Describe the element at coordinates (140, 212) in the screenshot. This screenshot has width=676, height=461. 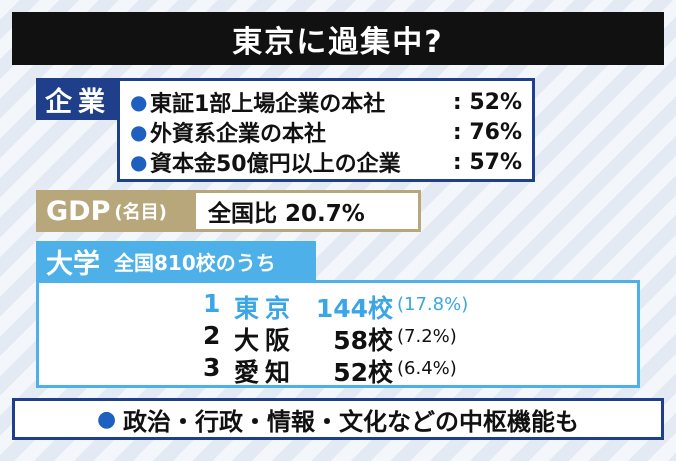
I see `gdp-tag-sub: (名目)` at that location.